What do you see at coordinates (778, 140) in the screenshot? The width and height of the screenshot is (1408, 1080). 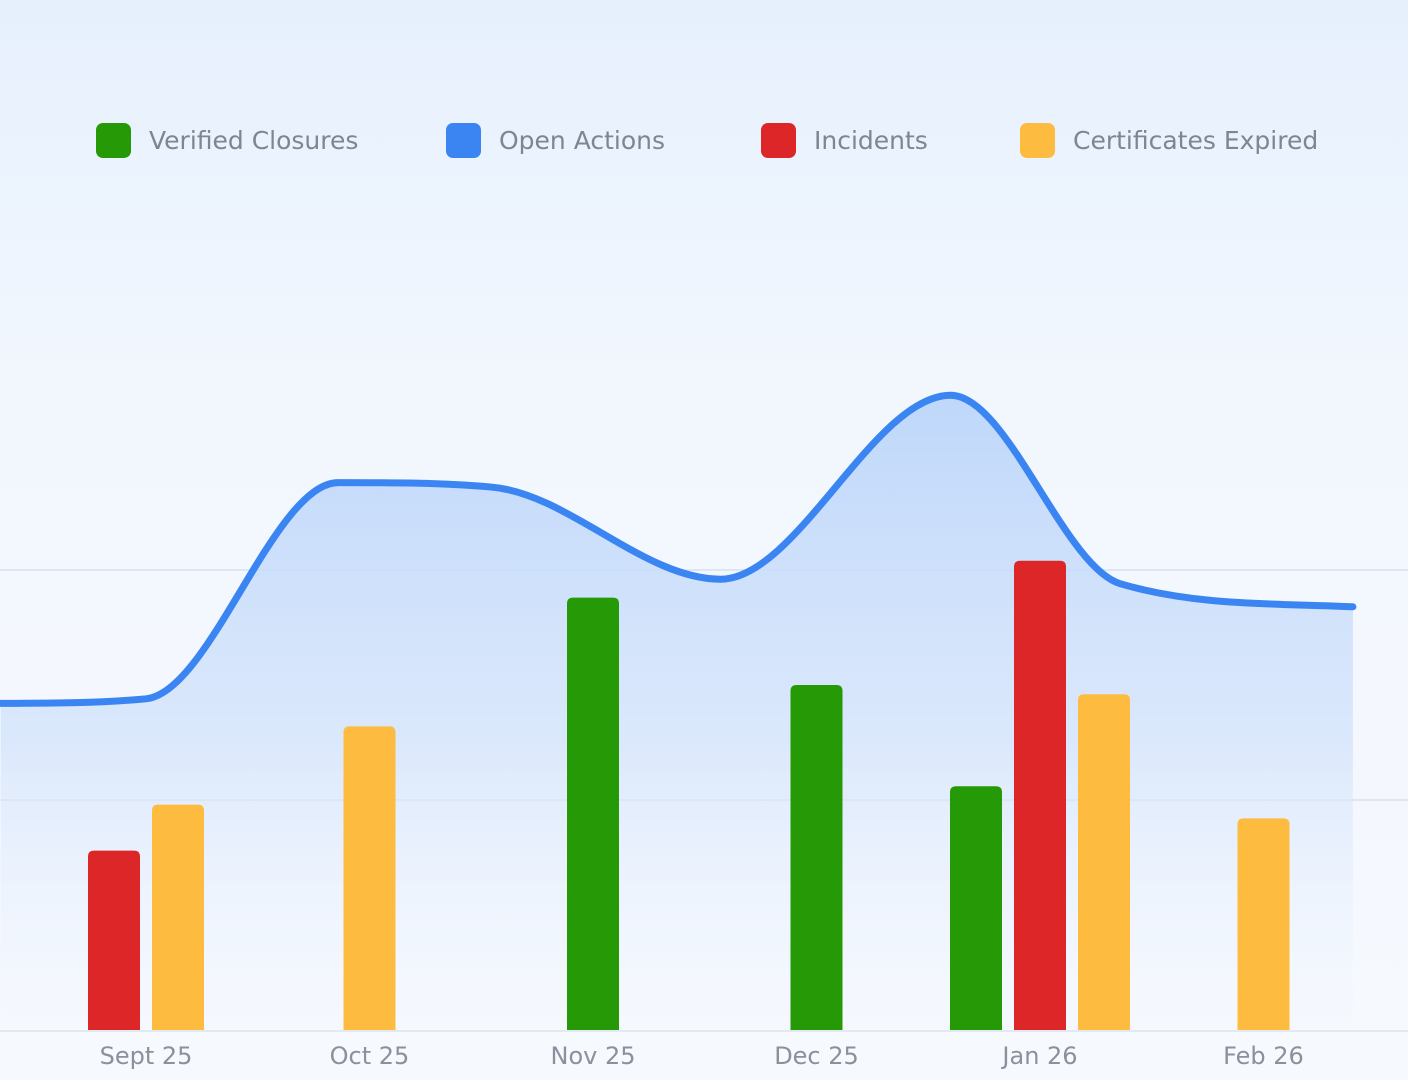 I see `legend-swatch-incidents` at bounding box center [778, 140].